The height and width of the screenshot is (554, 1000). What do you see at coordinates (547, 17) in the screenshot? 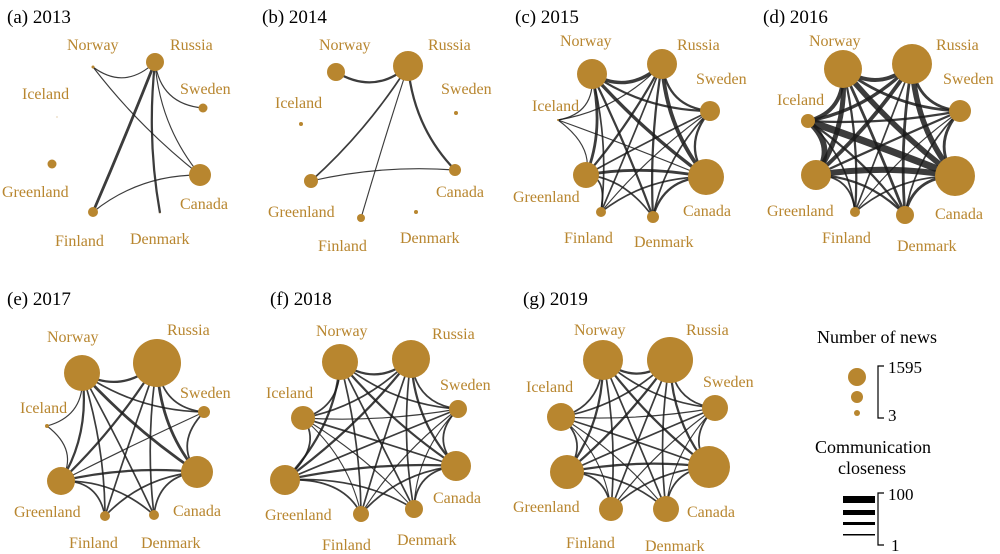
I see `panel-title: (c) 2015` at bounding box center [547, 17].